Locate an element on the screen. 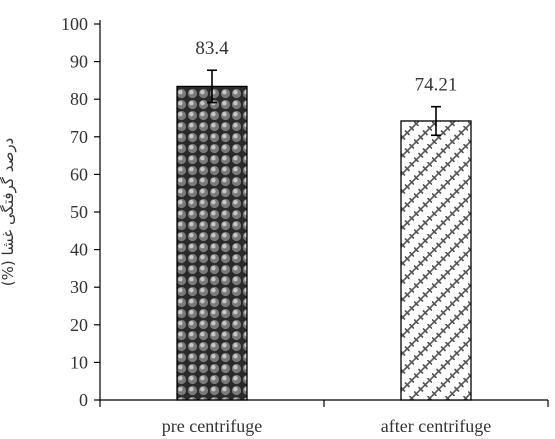  y-tick-label: 10 is located at coordinates (79, 362).